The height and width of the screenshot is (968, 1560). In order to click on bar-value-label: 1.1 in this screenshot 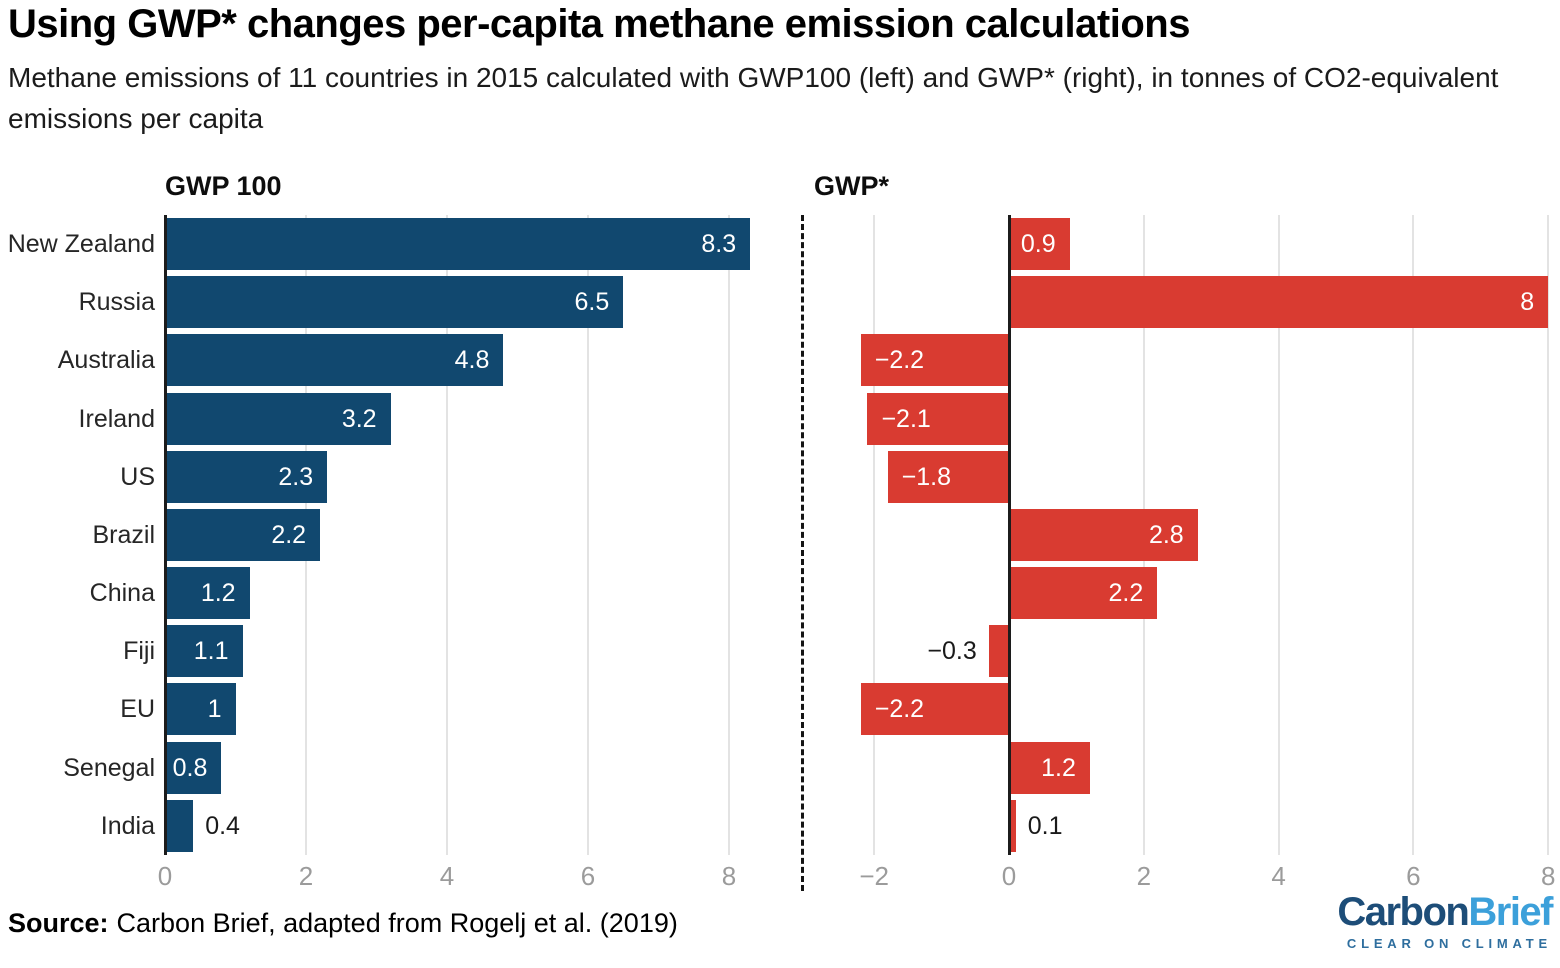, I will do `click(211, 651)`.